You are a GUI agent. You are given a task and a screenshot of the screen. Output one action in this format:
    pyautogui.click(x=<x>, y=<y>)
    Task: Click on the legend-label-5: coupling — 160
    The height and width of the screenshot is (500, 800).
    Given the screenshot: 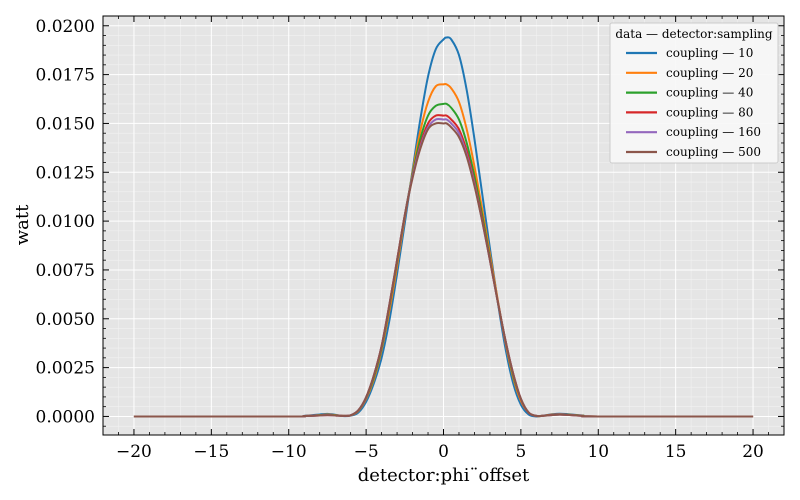 What is the action you would take?
    pyautogui.click(x=713, y=132)
    